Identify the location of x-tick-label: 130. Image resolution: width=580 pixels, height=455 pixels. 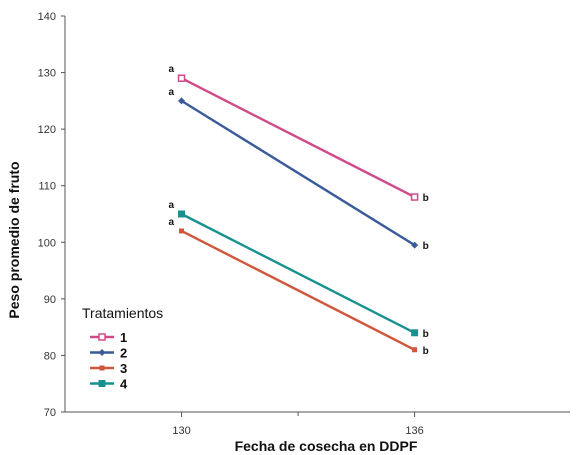
(181, 431).